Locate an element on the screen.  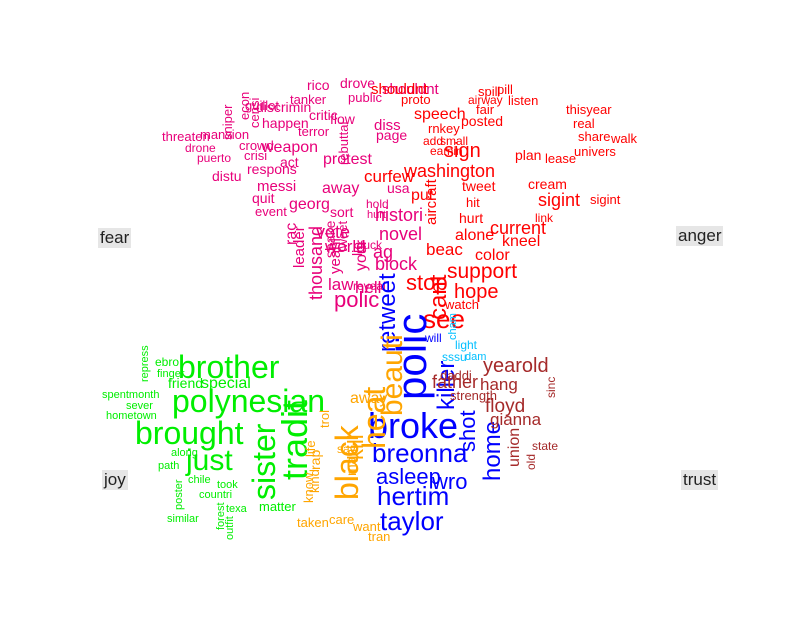
anticipation-word: strength is located at coordinates (473, 395).